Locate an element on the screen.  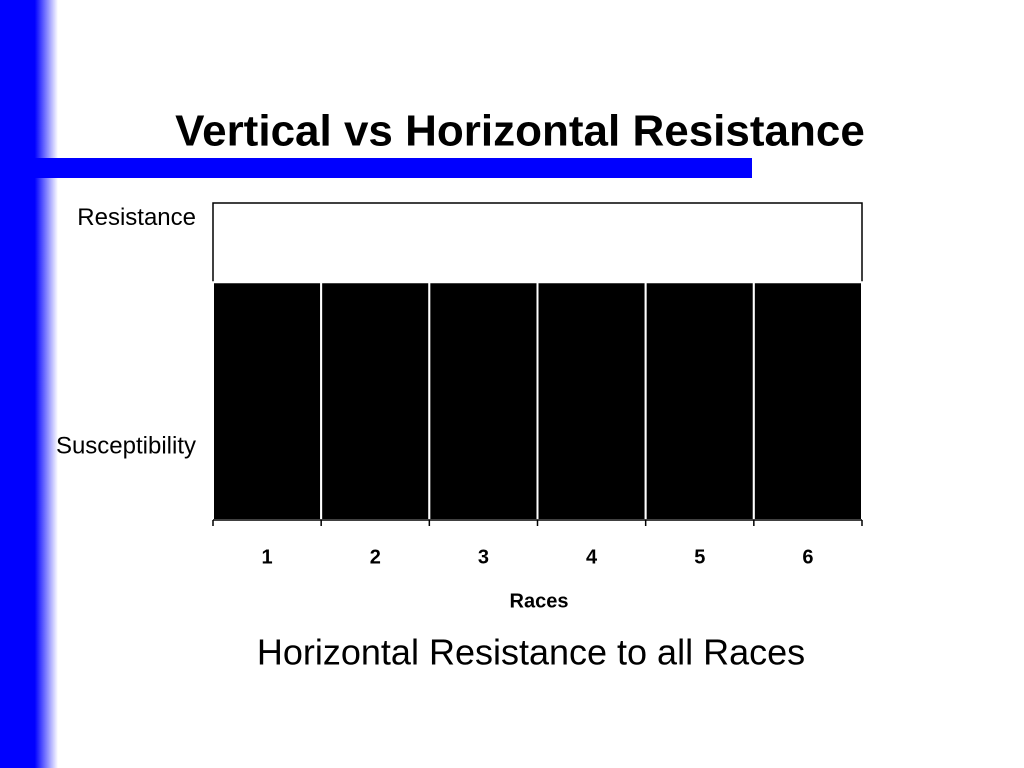
x-tick-label: 5 is located at coordinates (699, 557).